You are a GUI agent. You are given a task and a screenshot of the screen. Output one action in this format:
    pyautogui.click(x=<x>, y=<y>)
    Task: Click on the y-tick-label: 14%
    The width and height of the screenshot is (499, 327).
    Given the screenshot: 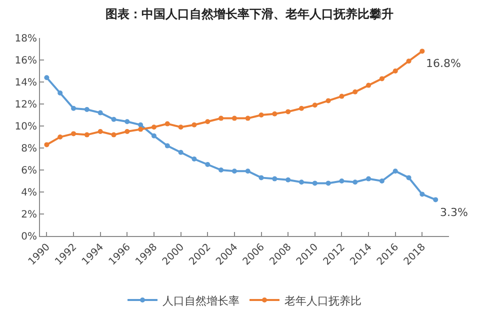 What is the action you would take?
    pyautogui.click(x=25, y=83)
    